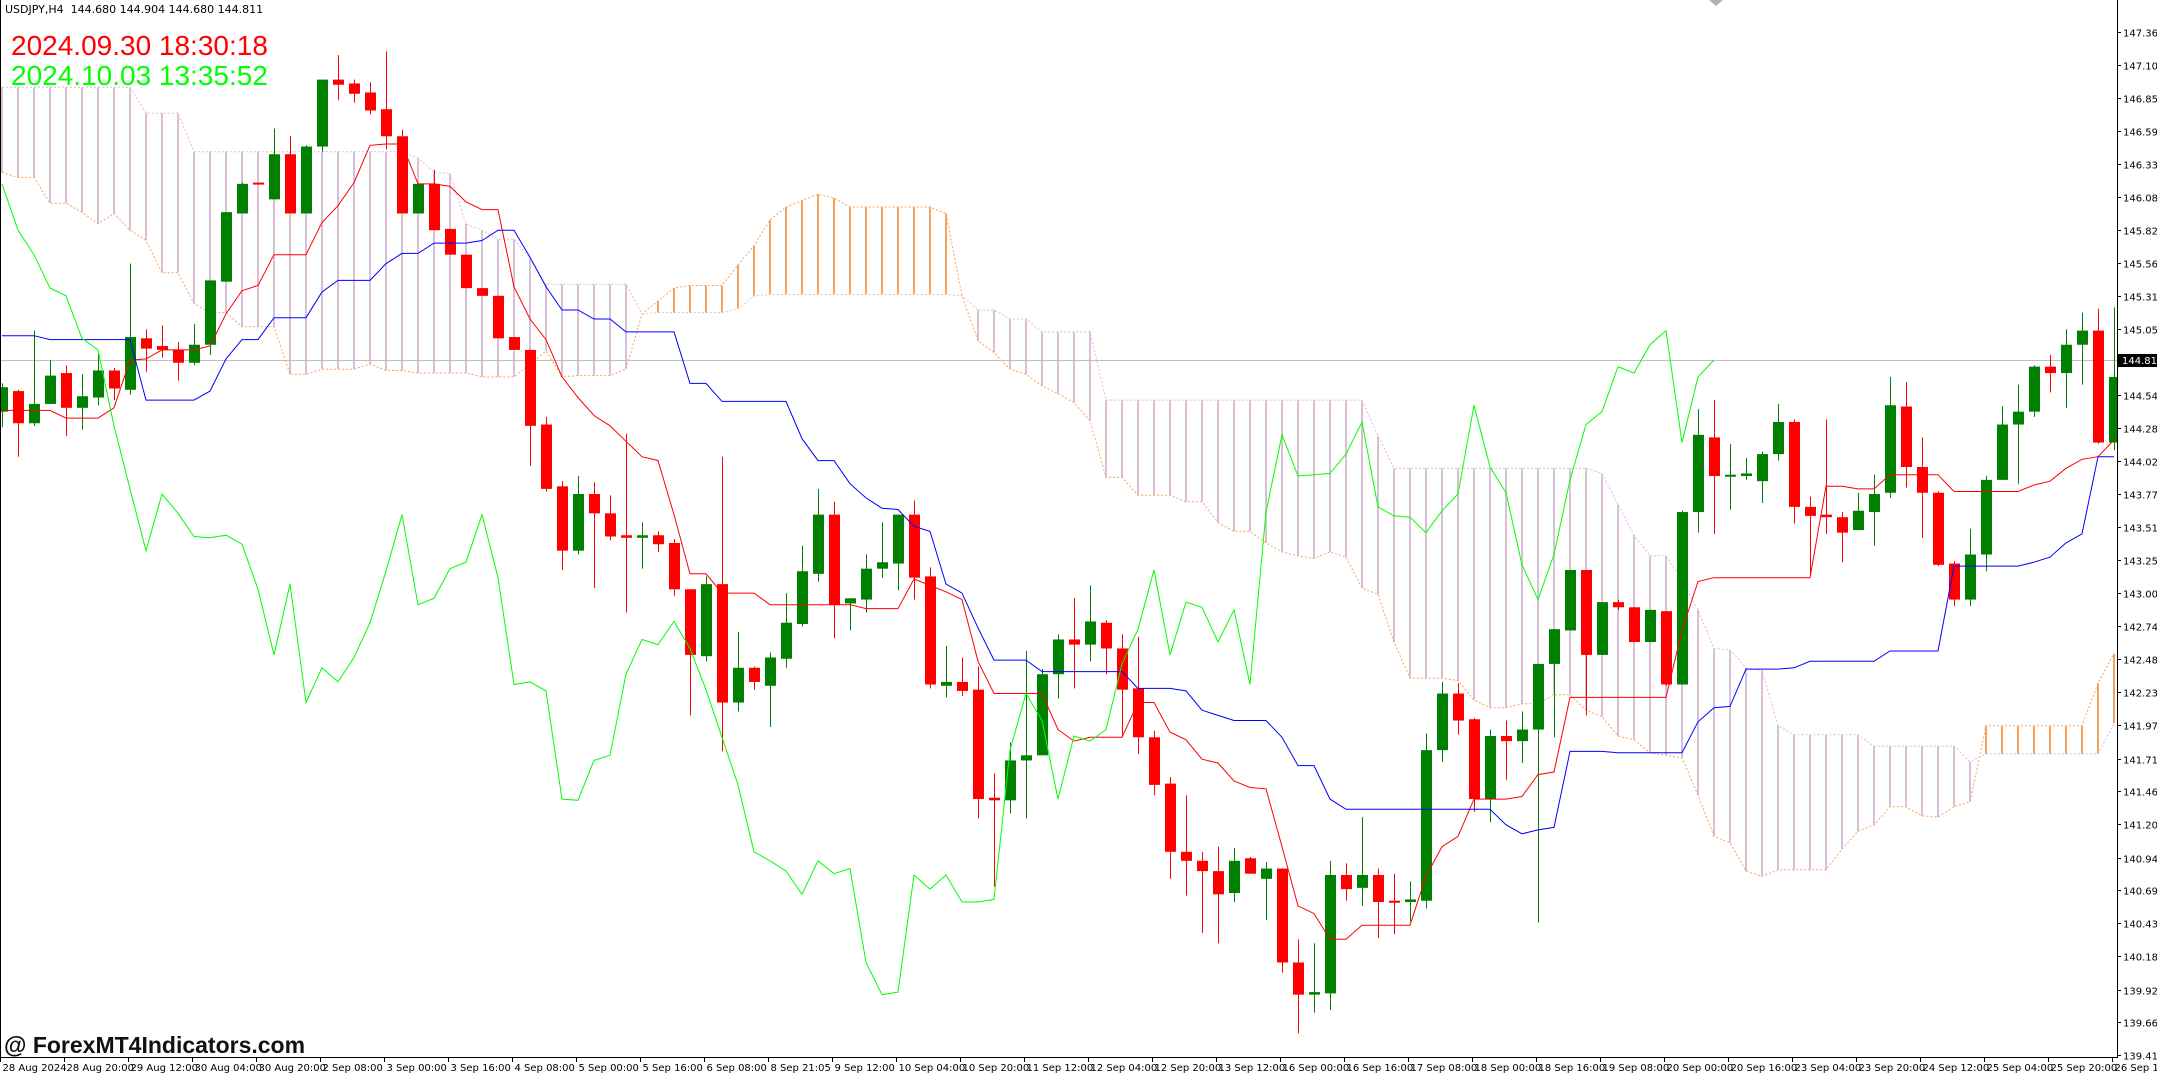 The width and height of the screenshot is (2157, 1075). Describe the element at coordinates (100, 1068) in the screenshot. I see `time-tick-label: 28 Aug 20:00` at that location.